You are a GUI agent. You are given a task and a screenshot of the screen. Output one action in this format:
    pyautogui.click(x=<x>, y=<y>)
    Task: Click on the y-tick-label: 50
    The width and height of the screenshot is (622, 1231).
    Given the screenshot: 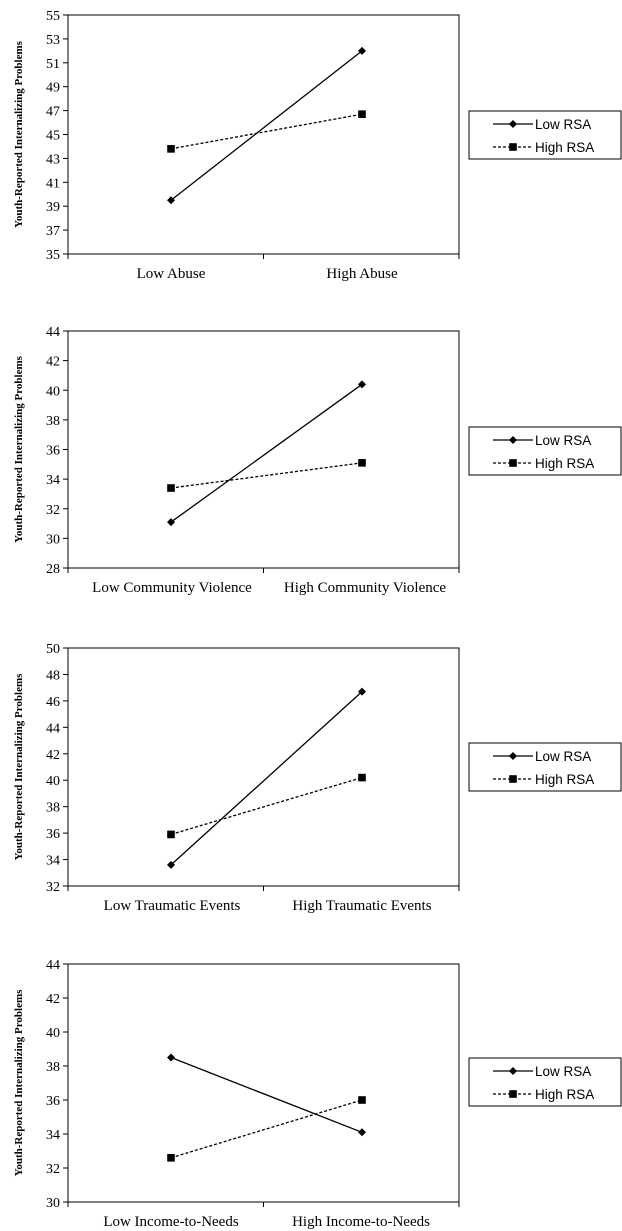 What is the action you would take?
    pyautogui.click(x=53, y=649)
    